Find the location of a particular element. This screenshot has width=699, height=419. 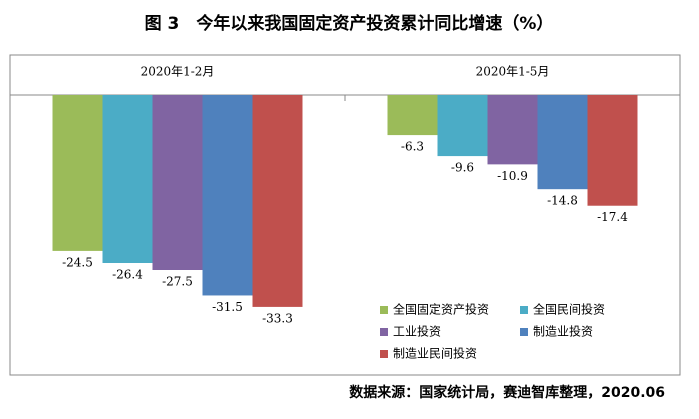

data-label: -31.5 is located at coordinates (227, 307).